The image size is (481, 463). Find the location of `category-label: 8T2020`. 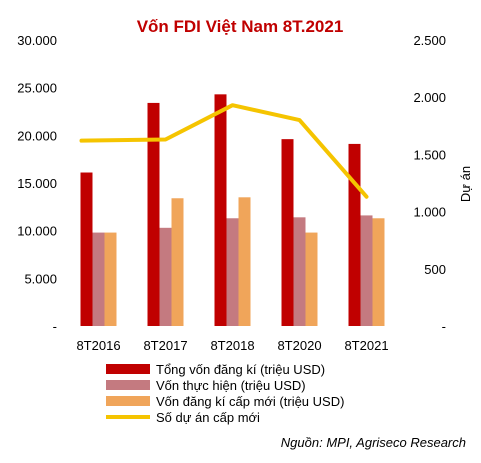

category-label: 8T2020 is located at coordinates (299, 345).